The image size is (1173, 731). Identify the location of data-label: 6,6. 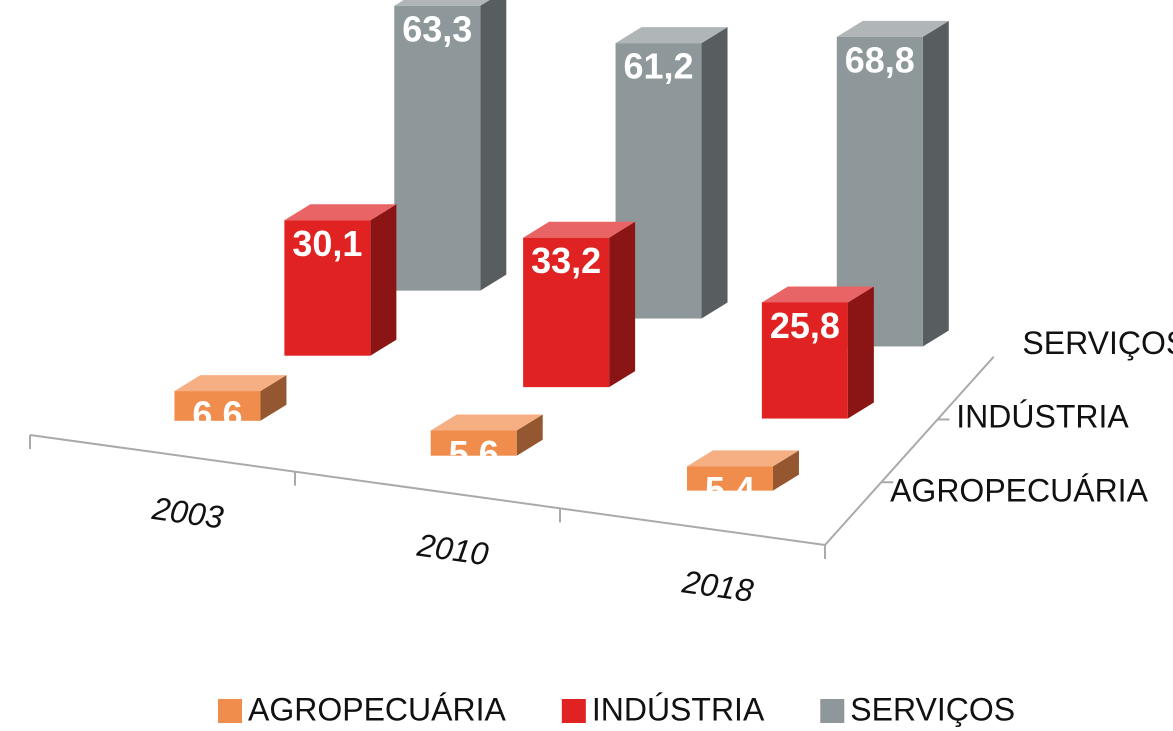
(217, 414).